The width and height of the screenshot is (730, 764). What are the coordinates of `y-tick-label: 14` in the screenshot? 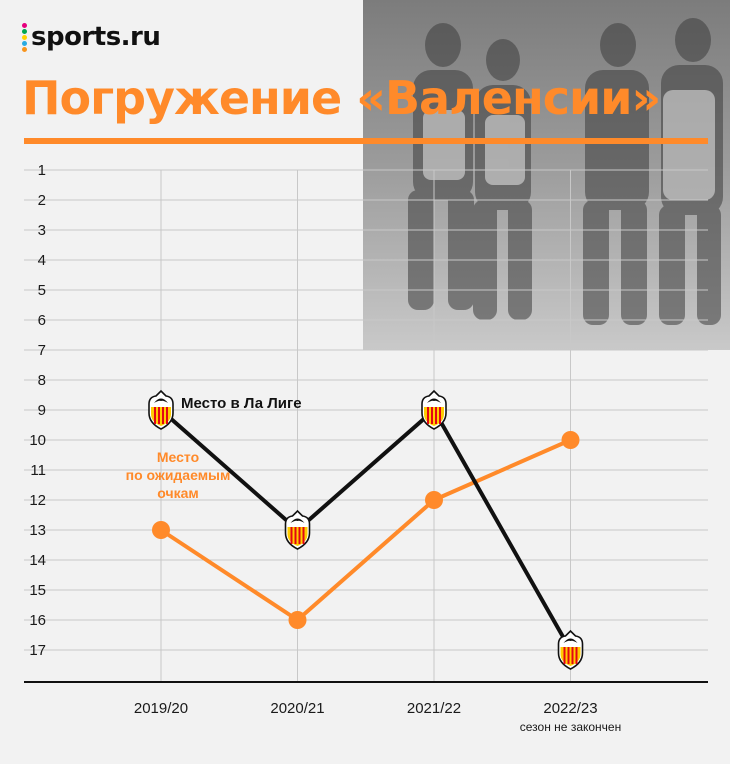 It's located at (37, 560).